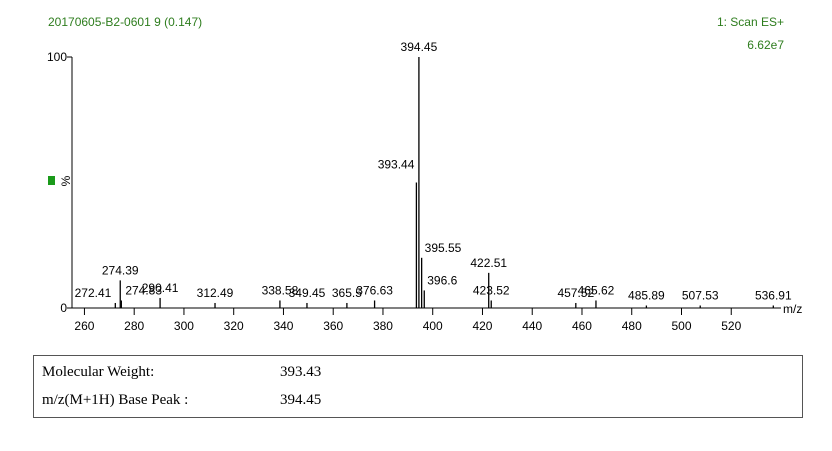  What do you see at coordinates (115, 400) in the screenshot?
I see `cell: m/z(M+1H) Base Peak :` at bounding box center [115, 400].